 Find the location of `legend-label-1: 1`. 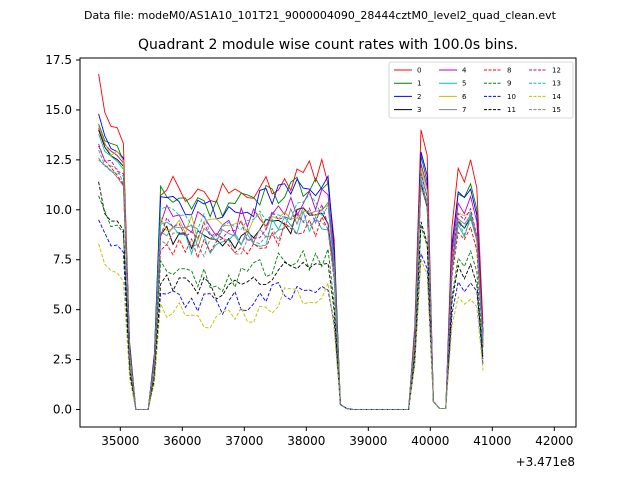

legend-label-1: 1 is located at coordinates (419, 84).